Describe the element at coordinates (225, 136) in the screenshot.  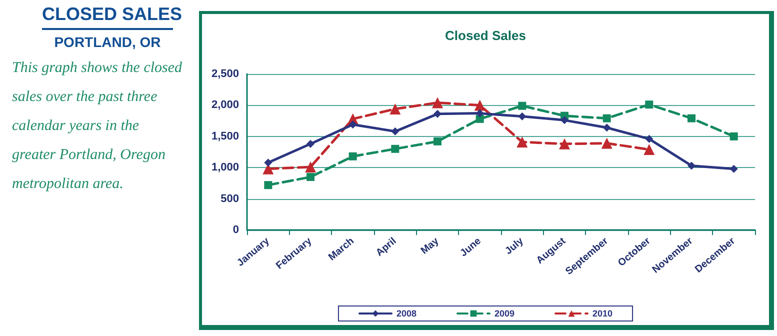
I see `y-tick-label: 1,500` at that location.